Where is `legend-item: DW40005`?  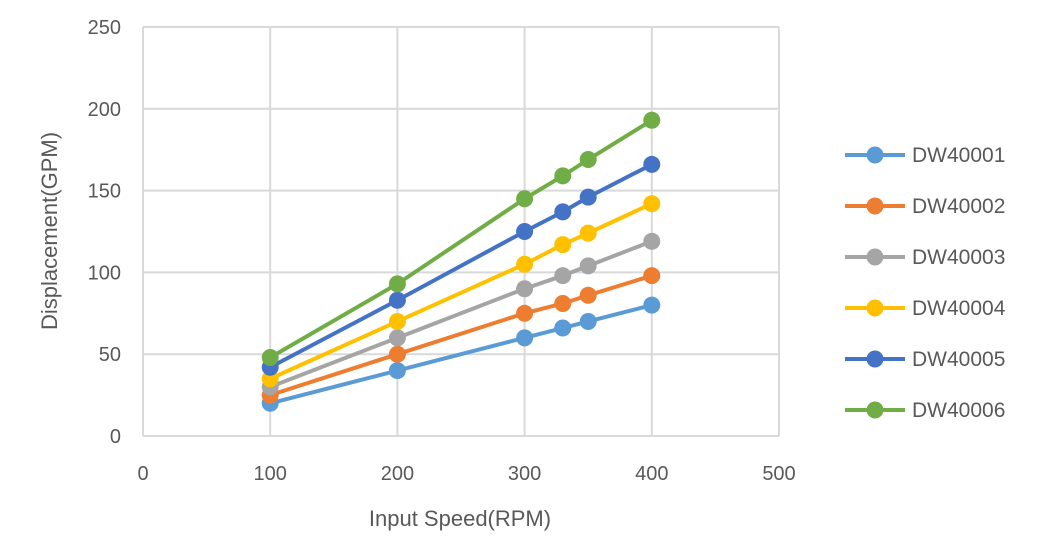 legend-item: DW40005 is located at coordinates (925, 359).